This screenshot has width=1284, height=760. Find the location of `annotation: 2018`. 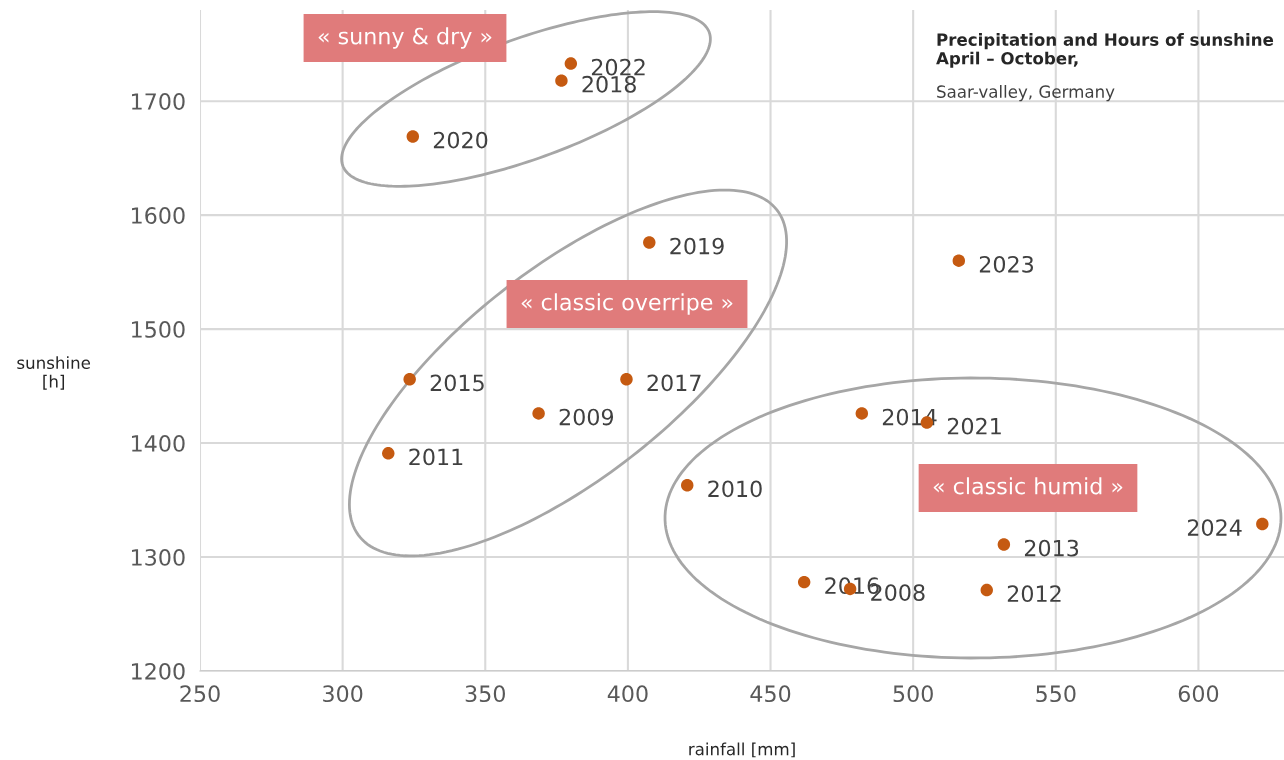

annotation: 2018 is located at coordinates (609, 84).